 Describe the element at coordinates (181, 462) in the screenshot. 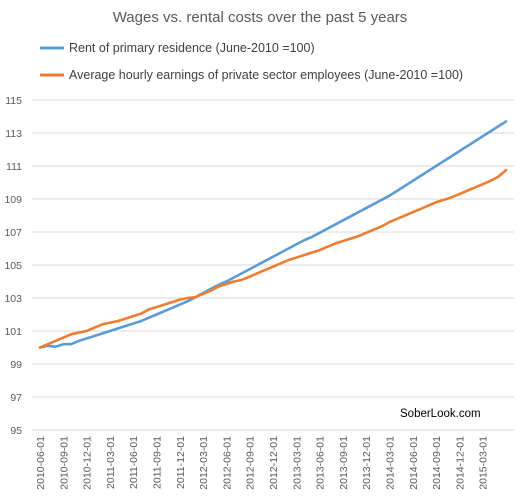

I see `x-tick-label: 2011-12-01` at that location.